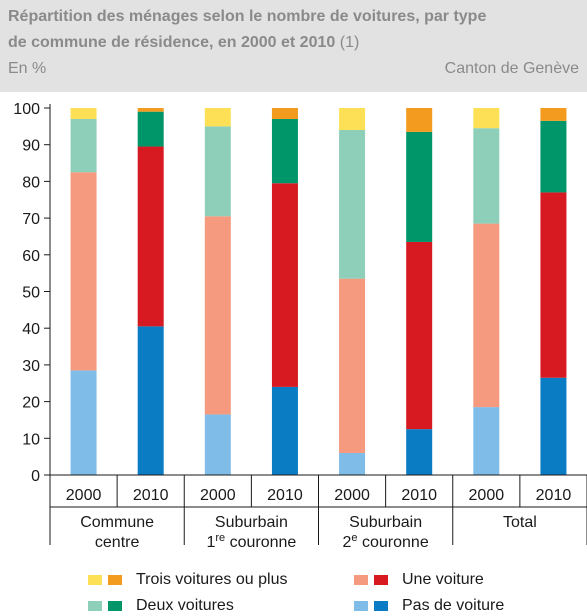 The width and height of the screenshot is (587, 616). What do you see at coordinates (117, 522) in the screenshot?
I see `x-group-label: Commune` at bounding box center [117, 522].